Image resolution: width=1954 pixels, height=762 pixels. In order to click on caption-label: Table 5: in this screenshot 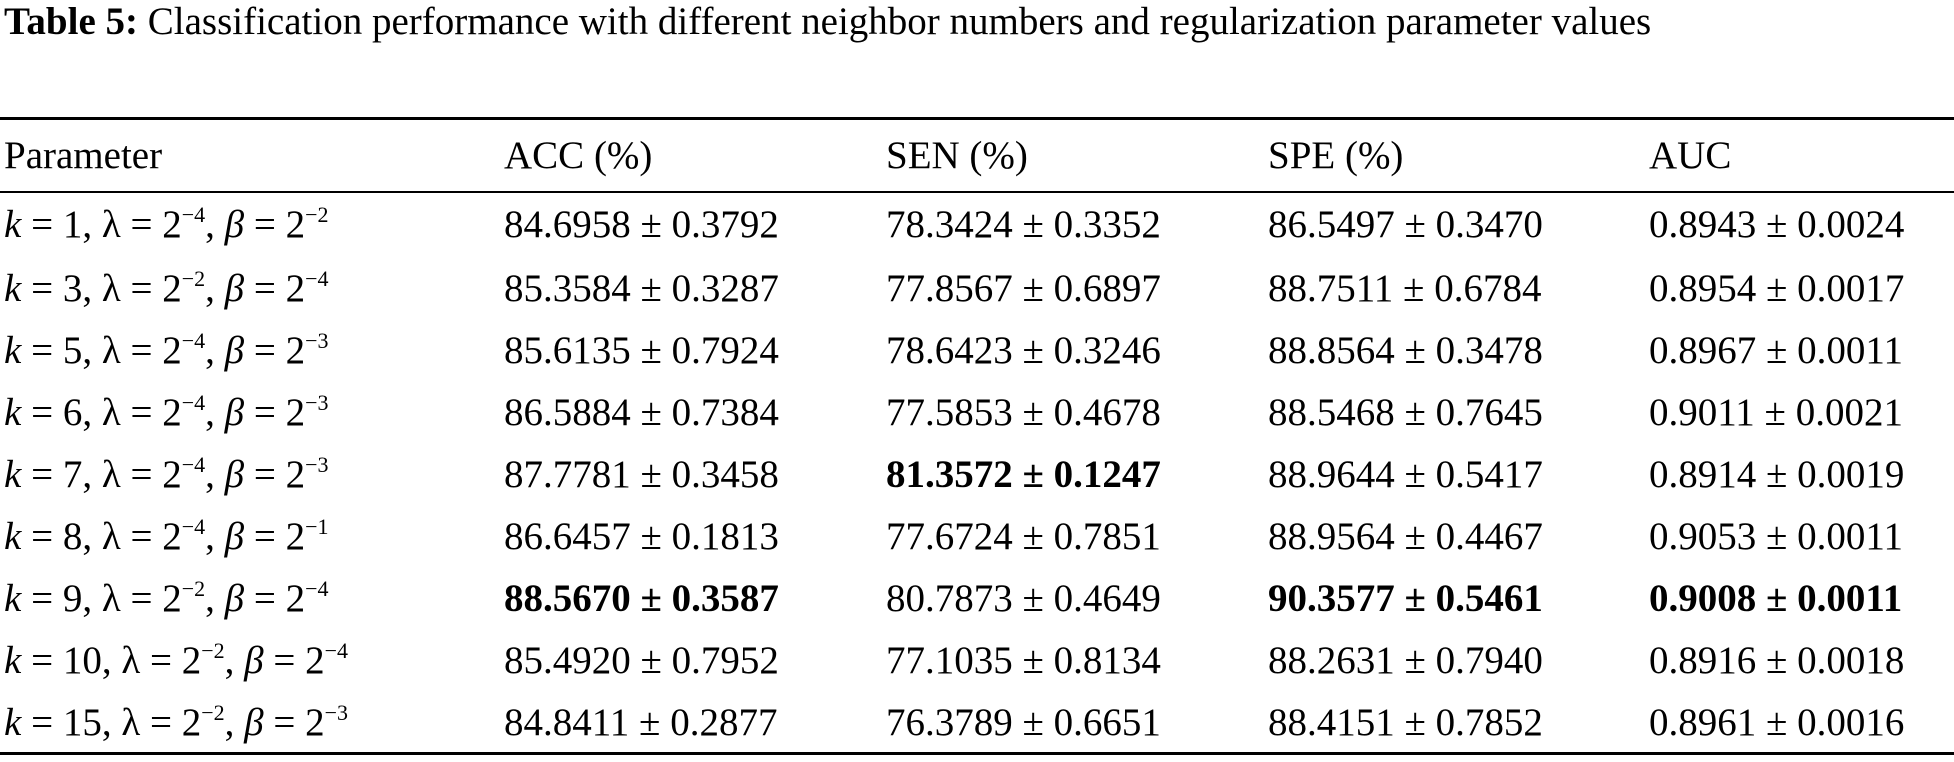, I will do `click(71, 21)`.